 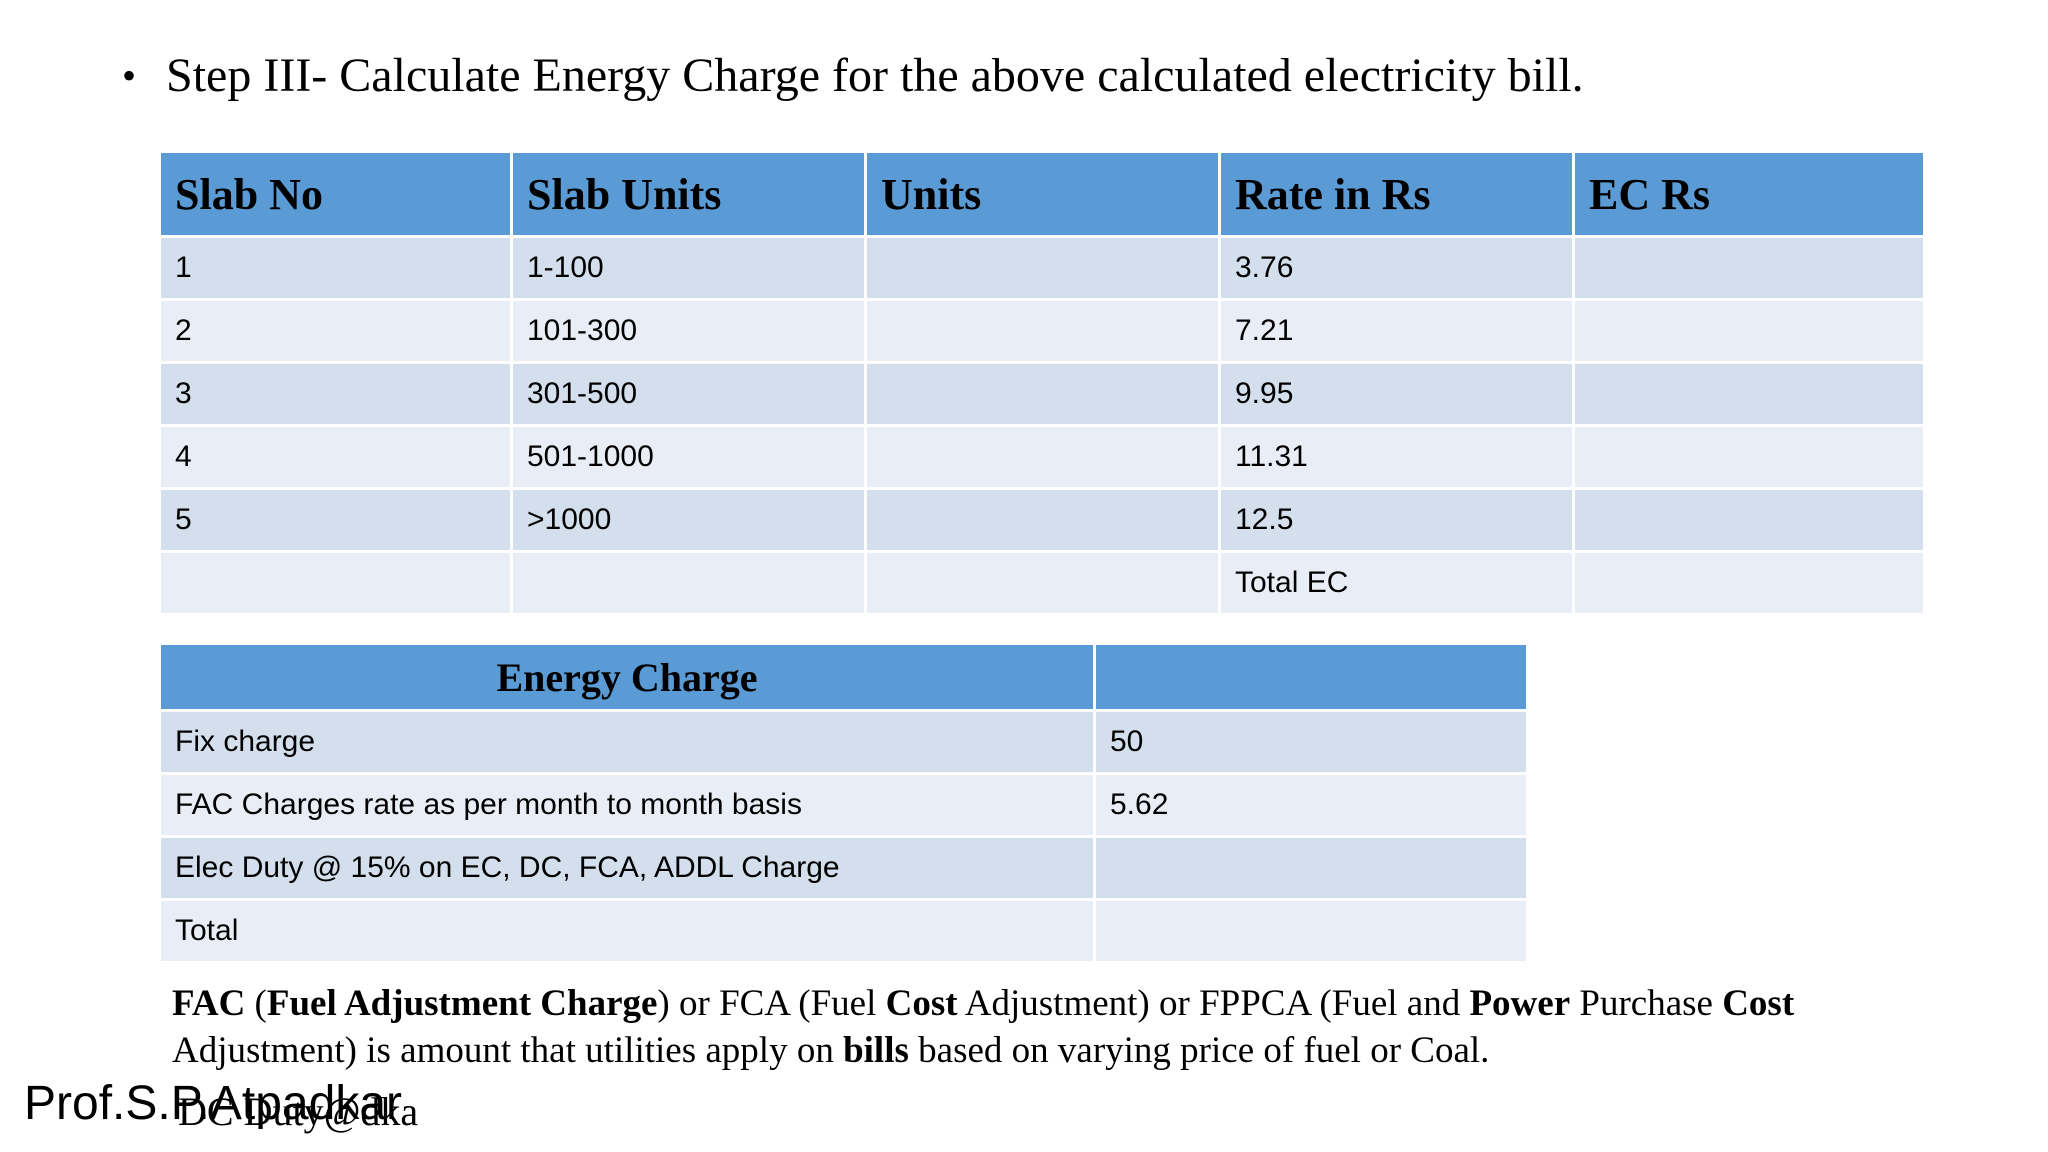 I want to click on table-cell: 11.31, so click(x=1396, y=457).